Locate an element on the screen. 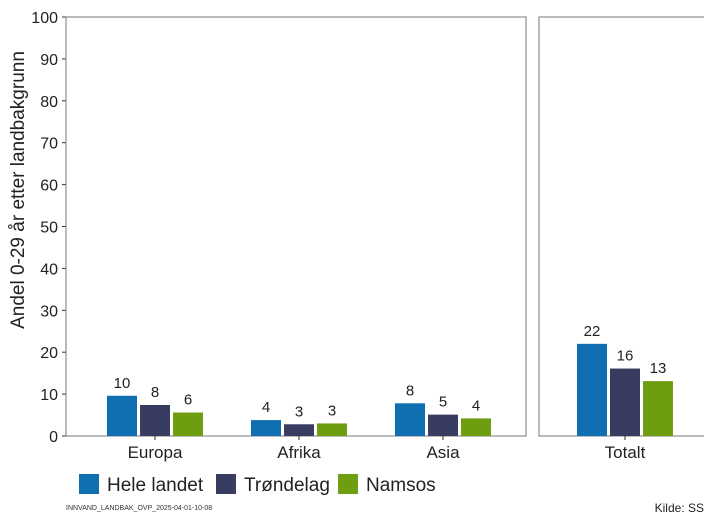  y-tick-label: 10 is located at coordinates (49, 395).